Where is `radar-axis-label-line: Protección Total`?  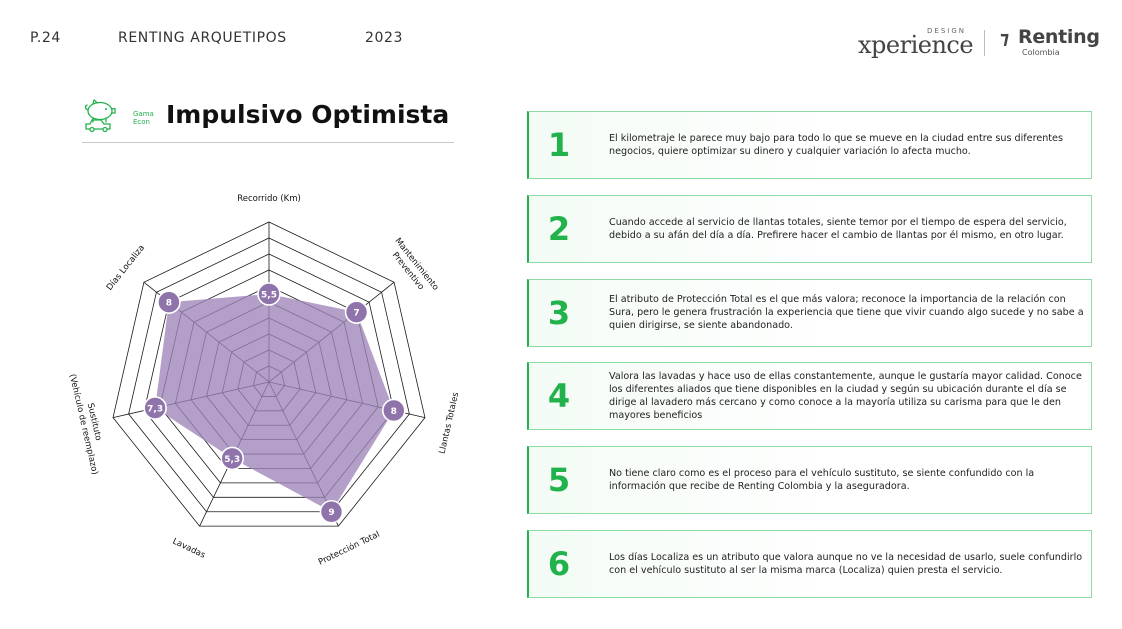
radar-axis-label-line: Protección Total is located at coordinates (349, 548).